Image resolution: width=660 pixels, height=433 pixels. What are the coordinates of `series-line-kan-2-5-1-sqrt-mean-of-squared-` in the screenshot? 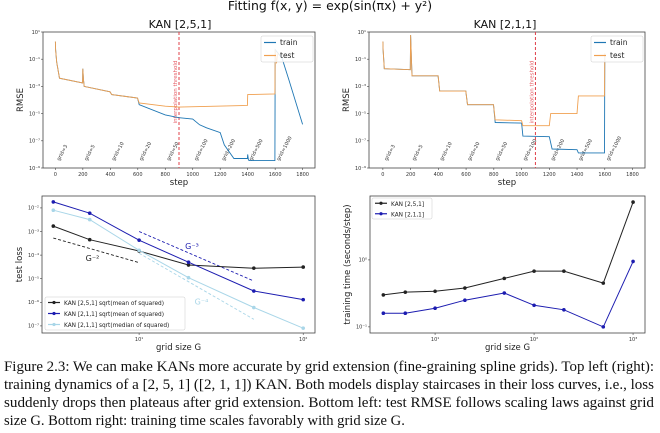 It's located at (178, 247).